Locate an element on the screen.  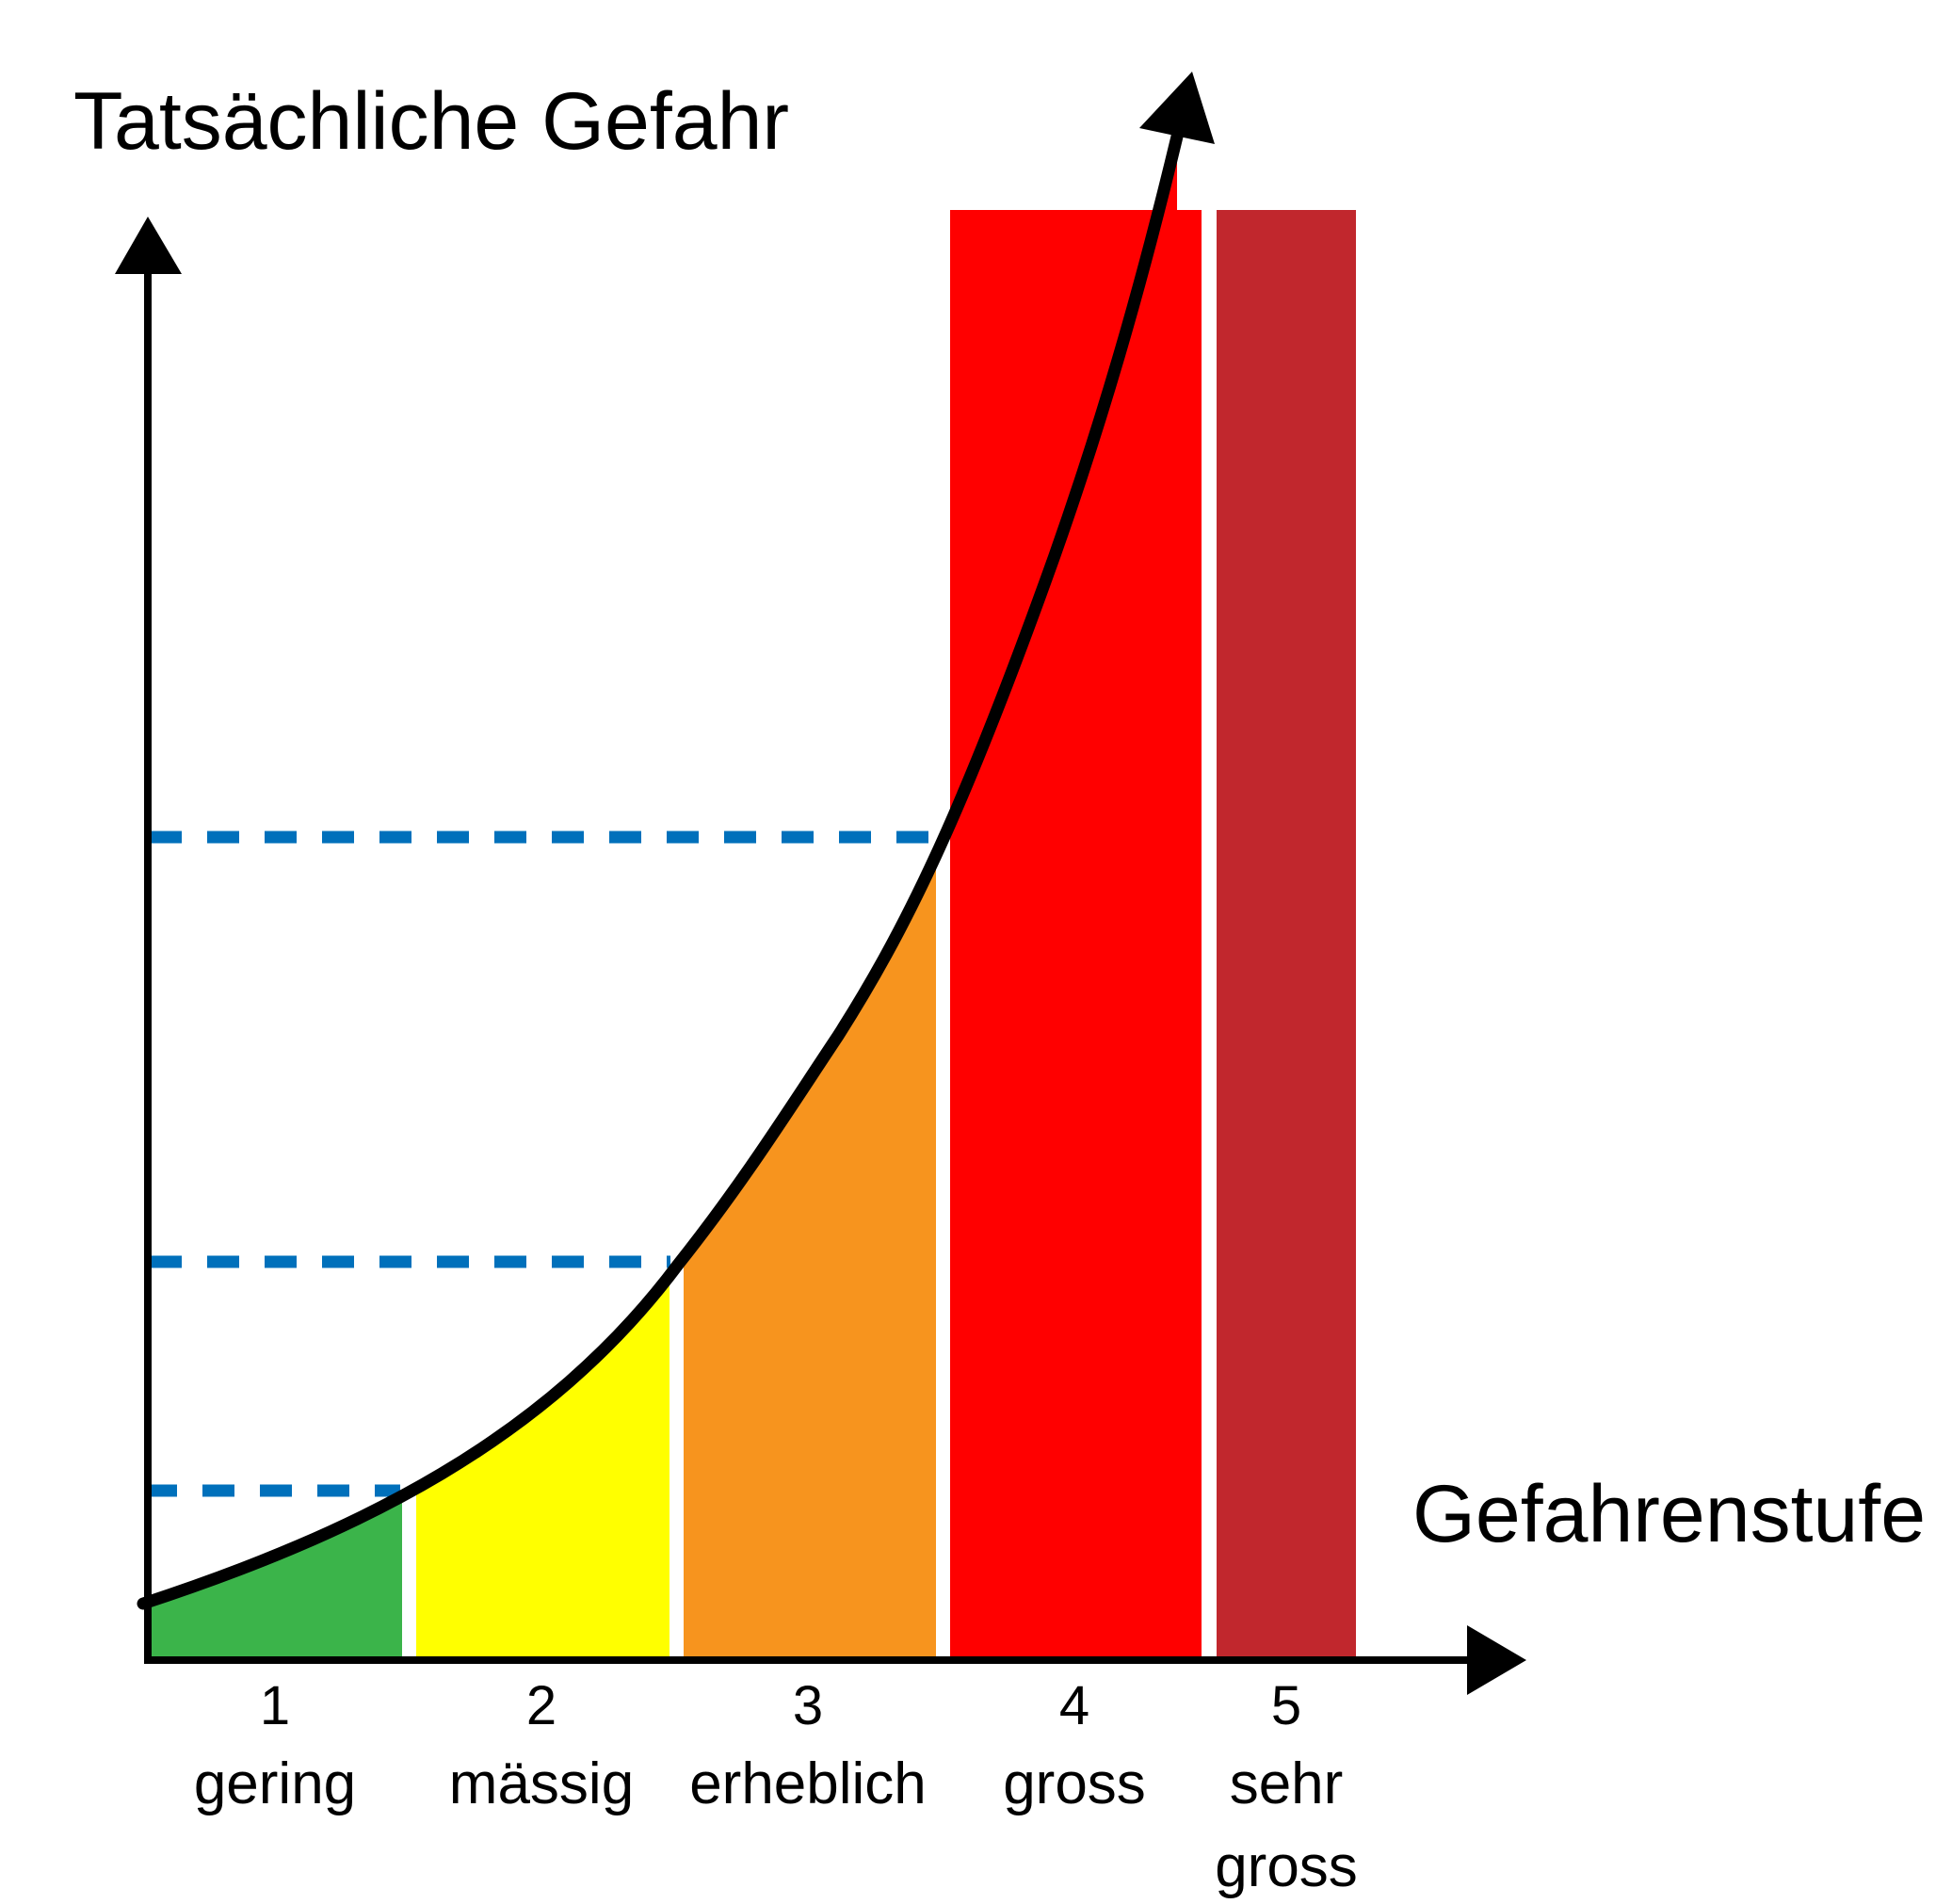
level-5-name: sehr is located at coordinates (1287, 1783).